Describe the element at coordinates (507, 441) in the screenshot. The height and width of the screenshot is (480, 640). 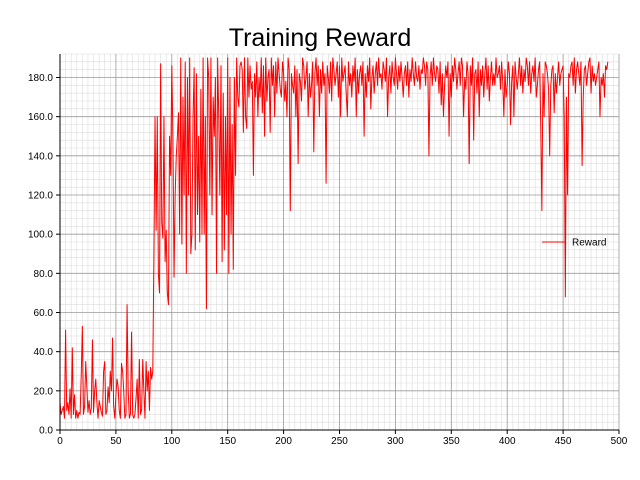
I see `x-tick-label: 400` at that location.